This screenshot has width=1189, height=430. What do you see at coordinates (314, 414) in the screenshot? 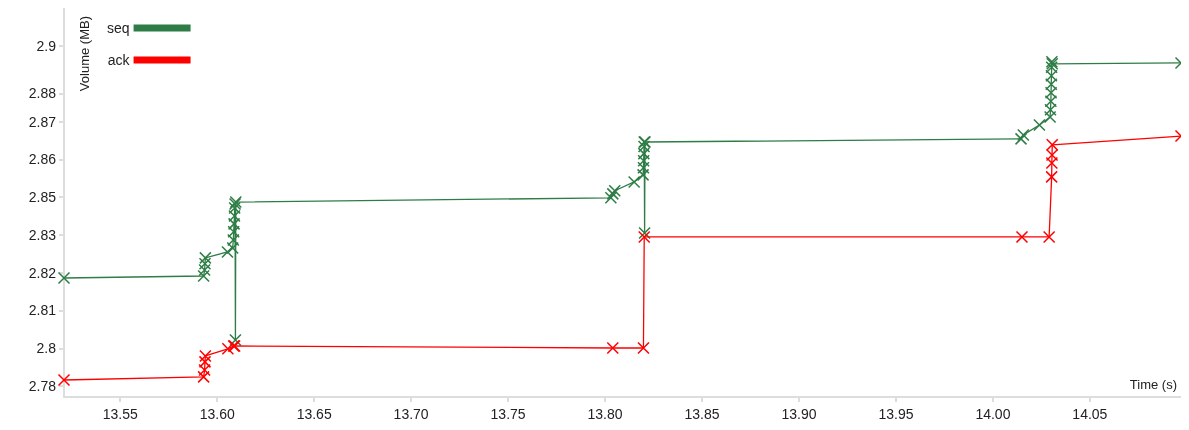
I see `x-tick-label: 13.65` at bounding box center [314, 414].